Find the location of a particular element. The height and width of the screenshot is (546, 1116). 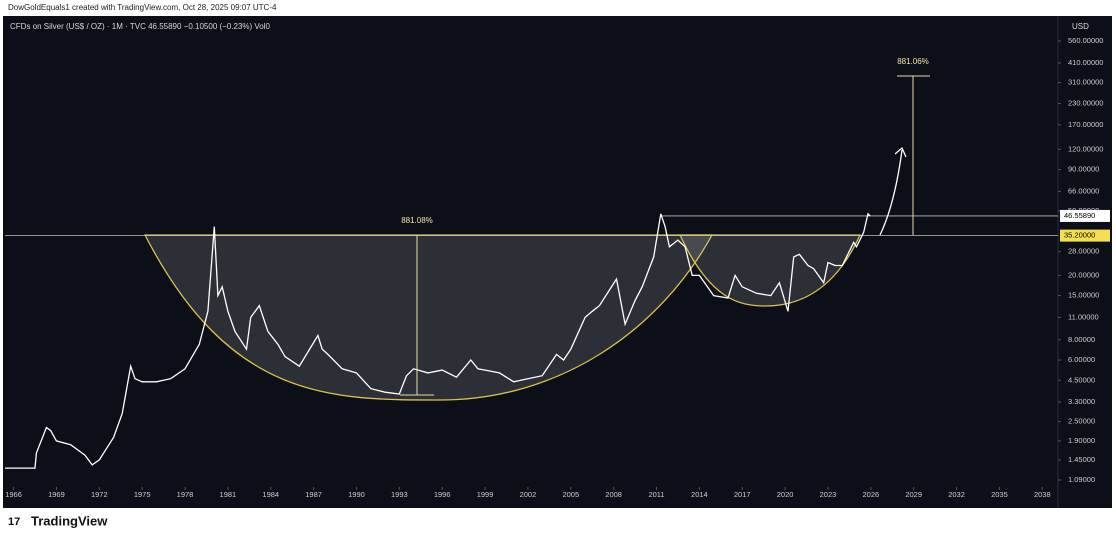

x-tick-label: 2020 is located at coordinates (785, 494).